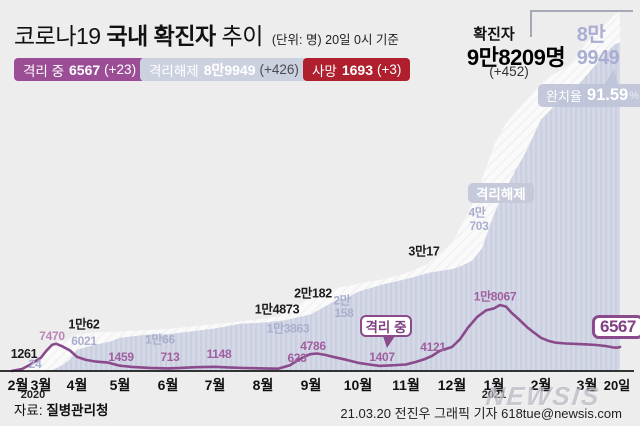 The image size is (640, 426). I want to click on badge-released-total: 격리해제 8만9949 (+426), so click(224, 69).